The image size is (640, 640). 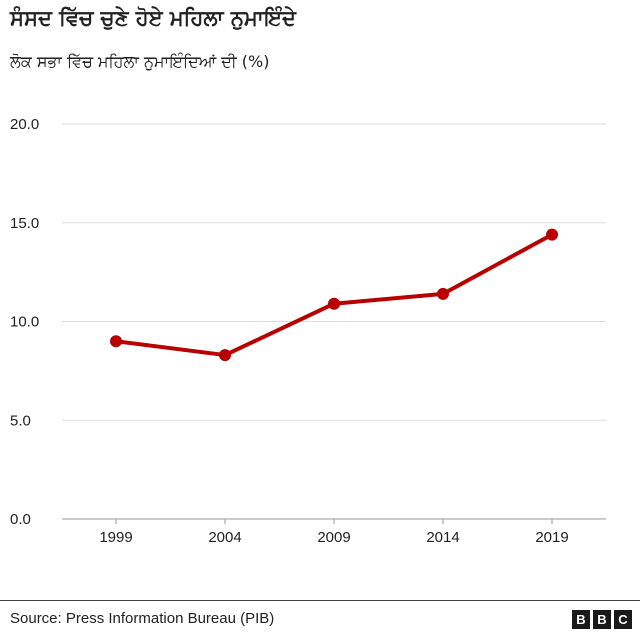 I want to click on x-tick-label: 2019, so click(x=551, y=537).